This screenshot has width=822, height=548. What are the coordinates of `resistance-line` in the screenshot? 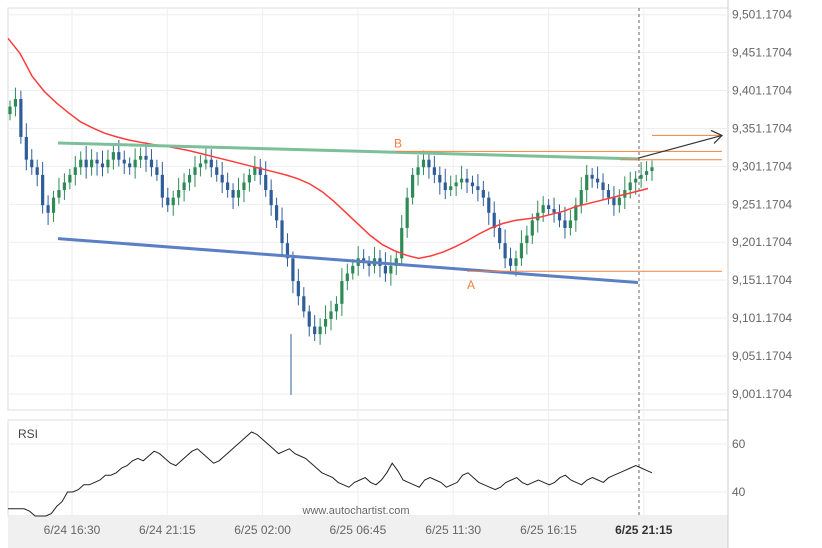 It's located at (348, 151).